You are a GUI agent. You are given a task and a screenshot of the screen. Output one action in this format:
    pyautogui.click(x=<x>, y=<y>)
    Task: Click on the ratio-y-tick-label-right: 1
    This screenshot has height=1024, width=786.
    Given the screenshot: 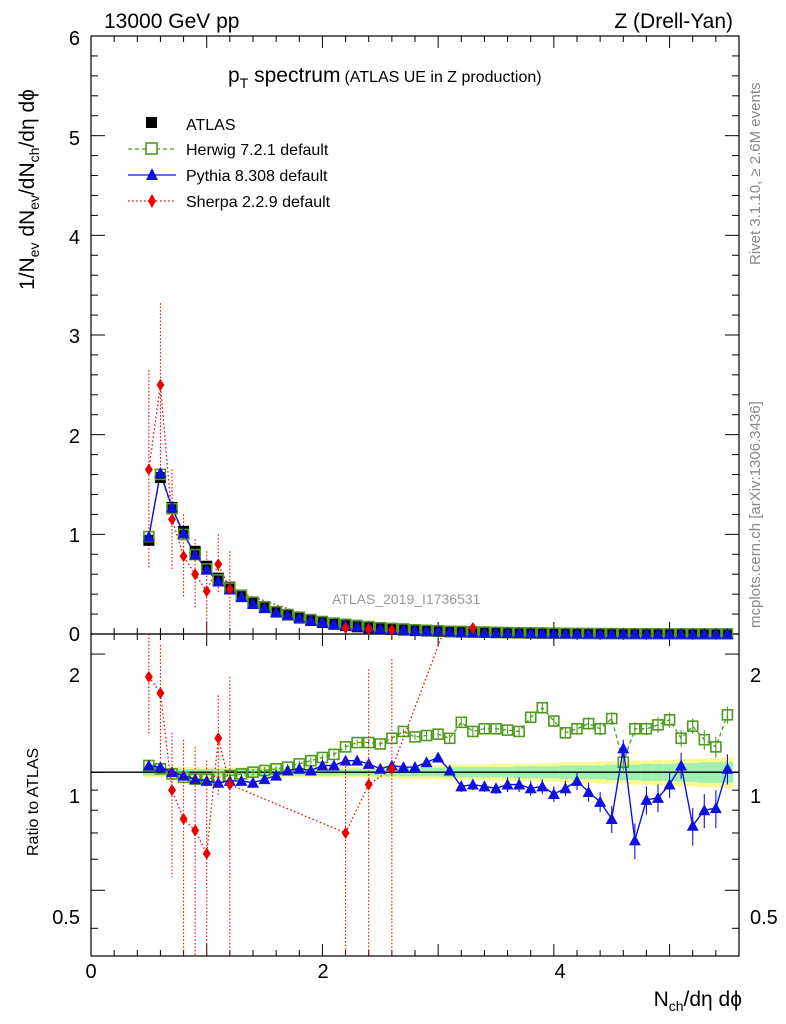 What is the action you would take?
    pyautogui.click(x=755, y=797)
    